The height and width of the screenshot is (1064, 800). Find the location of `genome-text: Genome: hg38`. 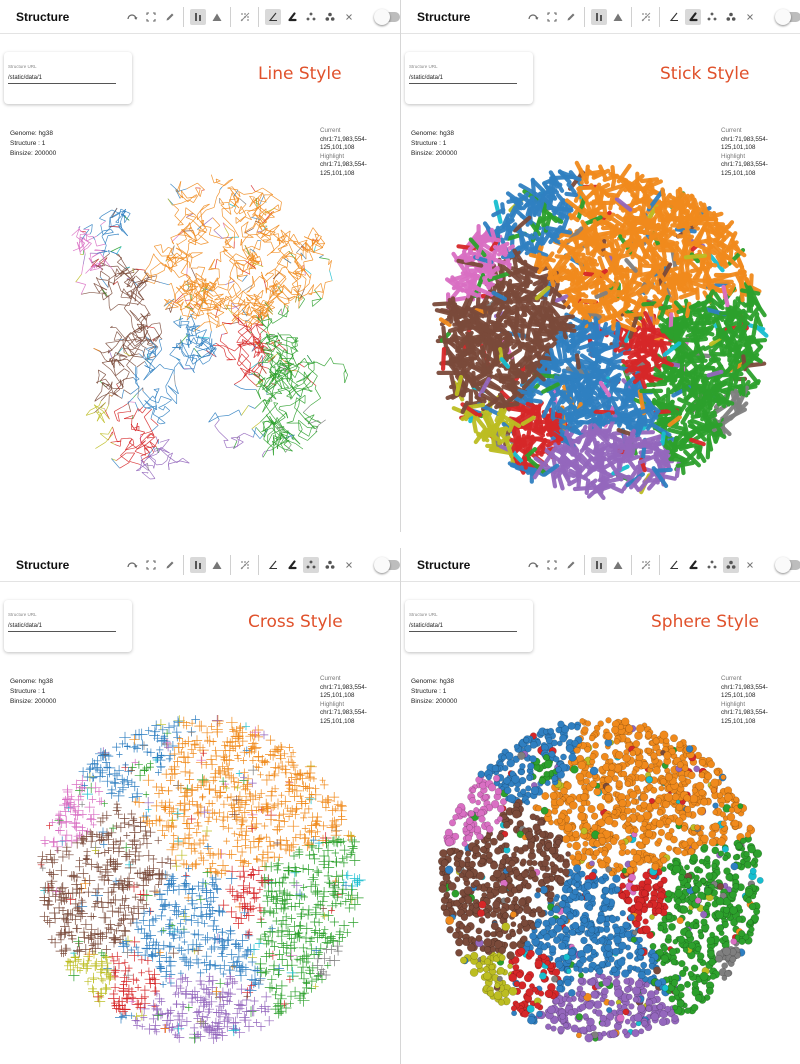

genome-text: Genome: hg38 is located at coordinates (433, 681).